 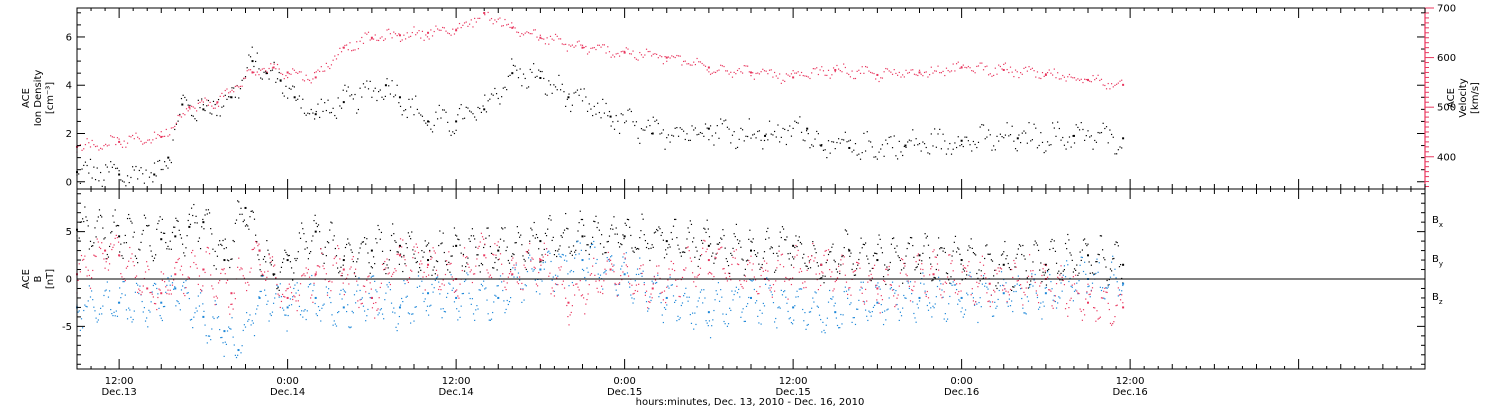 I want to click on velocity-series-point, so click(x=624, y=52).